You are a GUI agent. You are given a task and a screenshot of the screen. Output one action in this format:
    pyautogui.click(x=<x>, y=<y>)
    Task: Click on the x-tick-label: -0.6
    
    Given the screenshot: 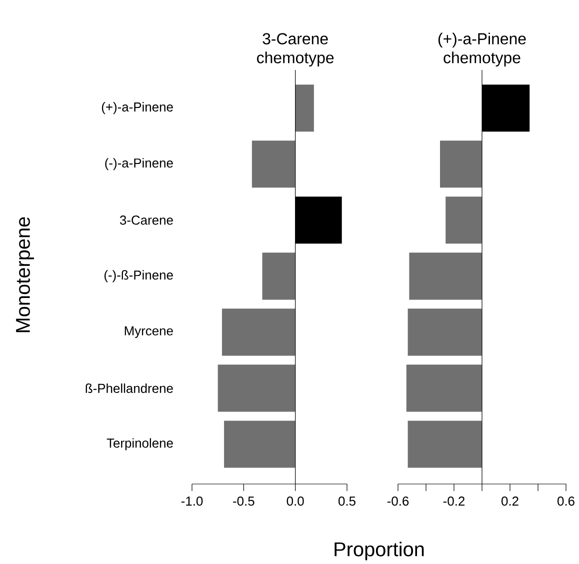 What is the action you would take?
    pyautogui.click(x=398, y=501)
    